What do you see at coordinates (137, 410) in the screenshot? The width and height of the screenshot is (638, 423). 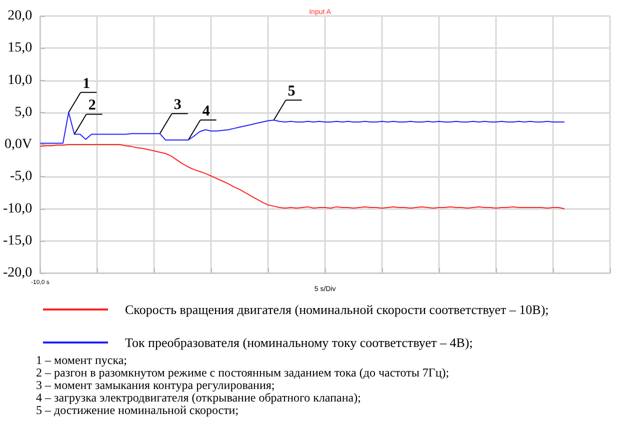 I see `text: 5 – достижение номинальной скорости;` at bounding box center [137, 410].